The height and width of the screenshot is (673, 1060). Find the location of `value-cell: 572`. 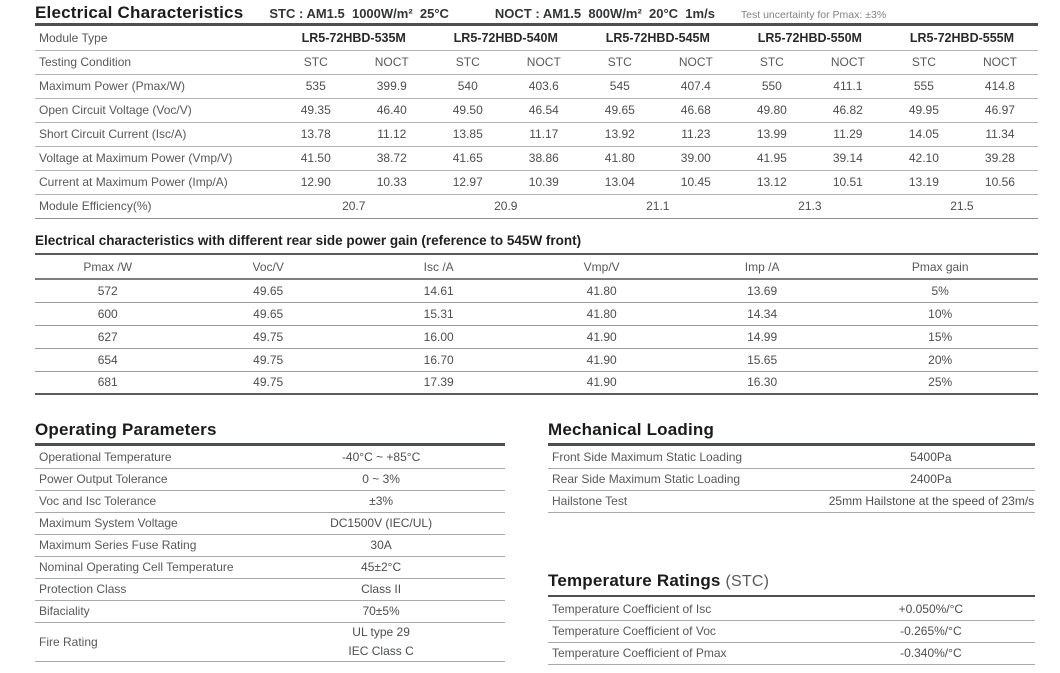

value-cell: 572 is located at coordinates (108, 291).